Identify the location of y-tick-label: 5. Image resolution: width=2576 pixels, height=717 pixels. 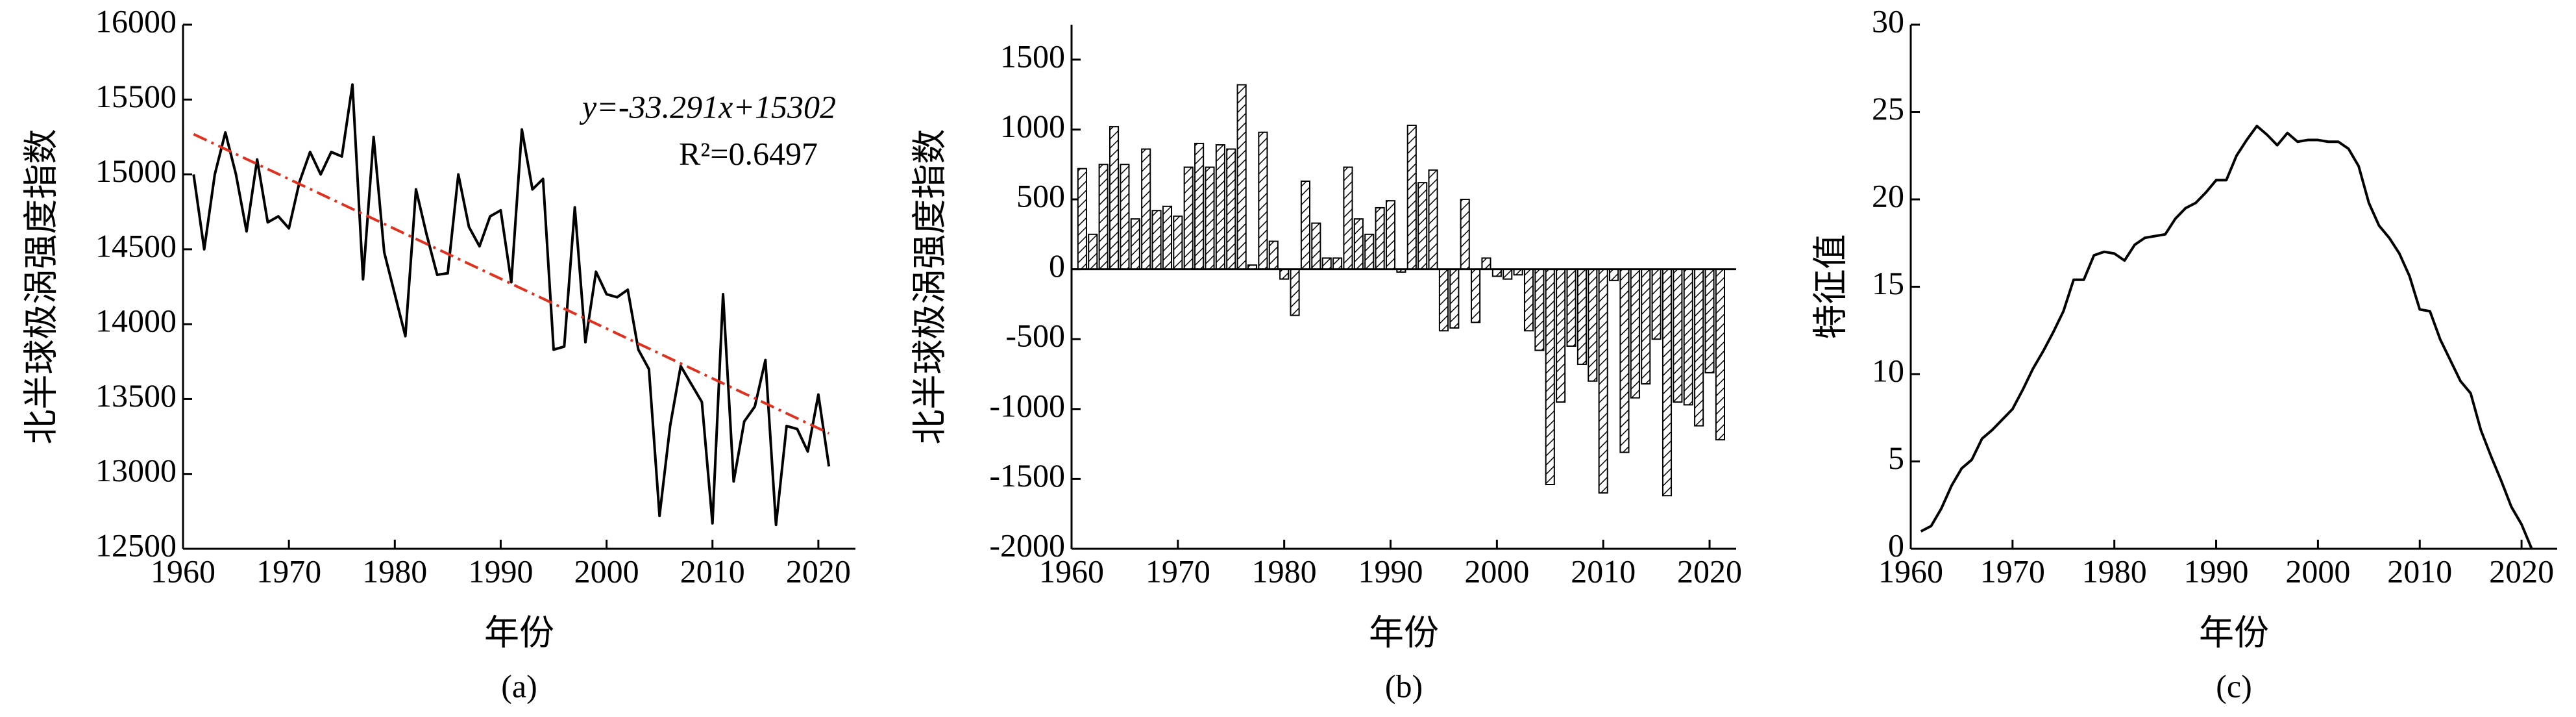
(1896, 458).